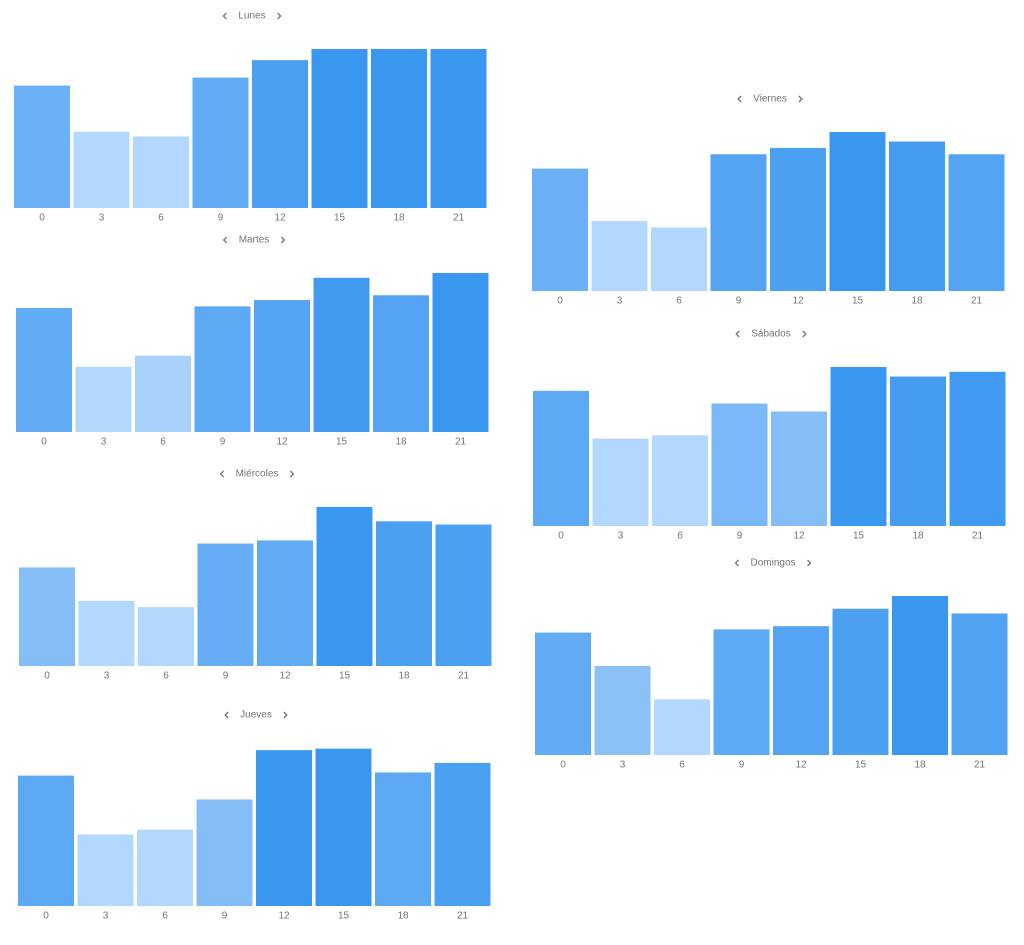 This screenshot has width=1024, height=945. What do you see at coordinates (772, 563) in the screenshot?
I see `panel-title: Domingos` at bounding box center [772, 563].